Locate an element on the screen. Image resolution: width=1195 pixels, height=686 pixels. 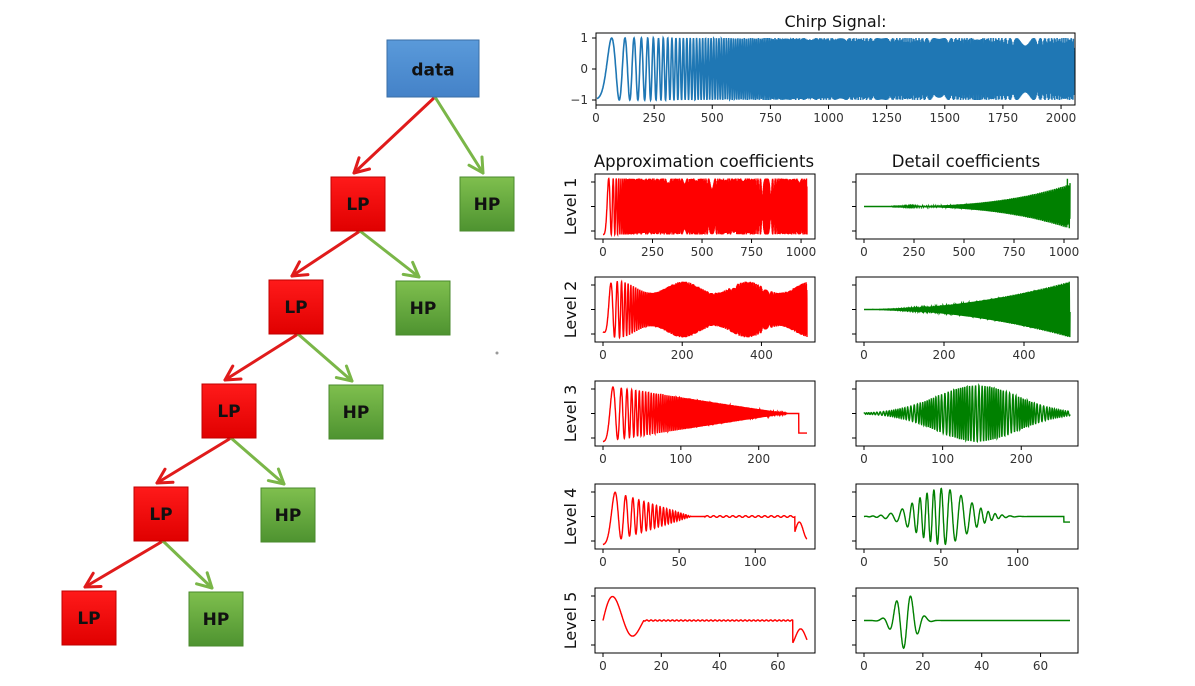
x-tick-label: 1750 is located at coordinates (1003, 118).